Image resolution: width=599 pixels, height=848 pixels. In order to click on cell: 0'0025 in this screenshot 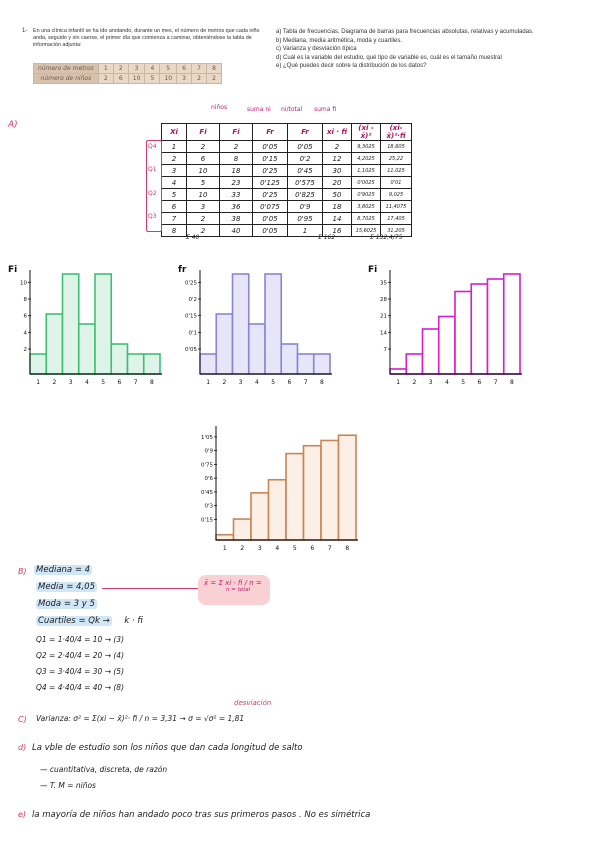, I will do `click(366, 182)`.